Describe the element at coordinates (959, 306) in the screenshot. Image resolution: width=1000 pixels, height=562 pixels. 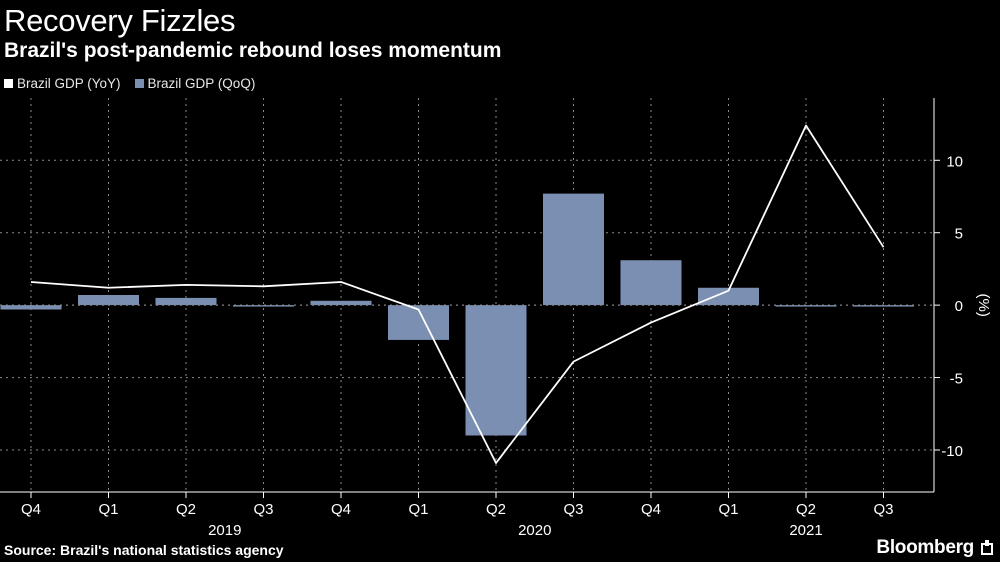
I see `y-tick-label: 0` at that location.